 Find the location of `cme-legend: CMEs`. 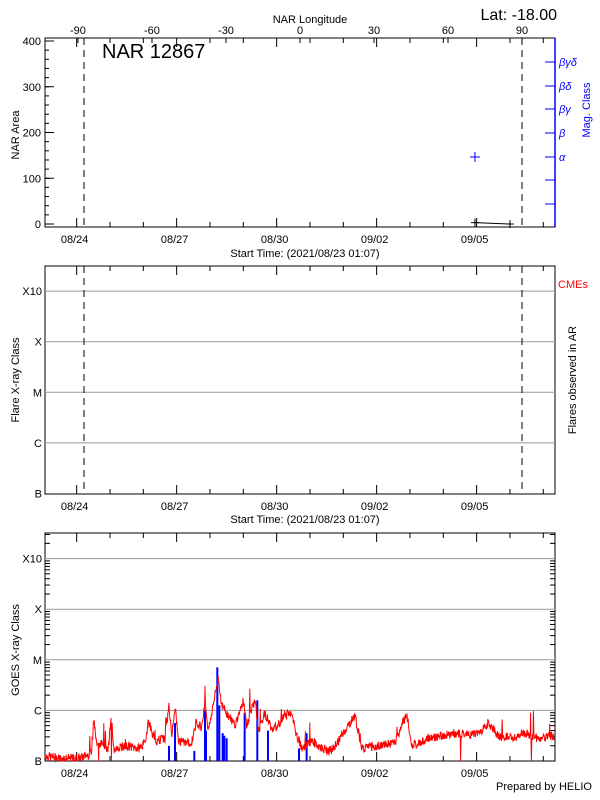

cme-legend: CMEs is located at coordinates (573, 285).